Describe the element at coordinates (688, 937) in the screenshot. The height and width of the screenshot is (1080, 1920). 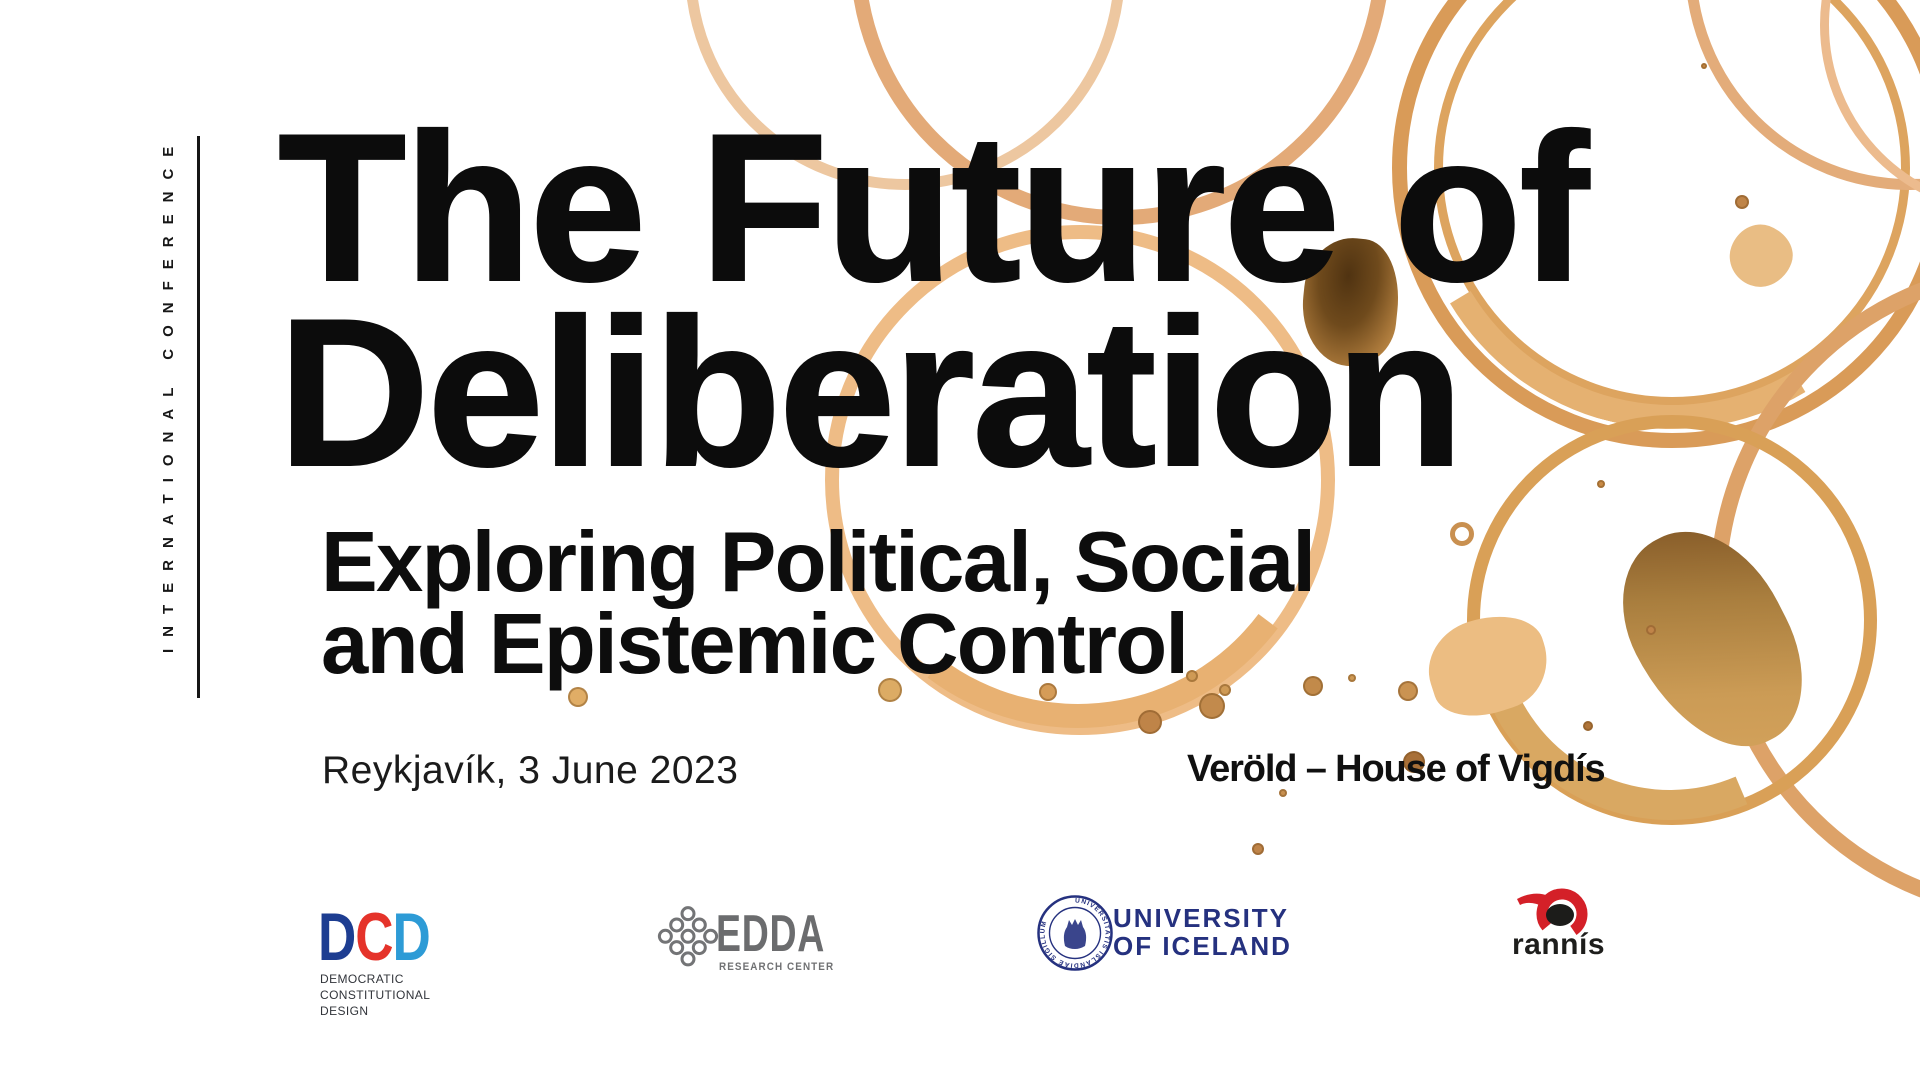
I see `edda-rings-icon` at that location.